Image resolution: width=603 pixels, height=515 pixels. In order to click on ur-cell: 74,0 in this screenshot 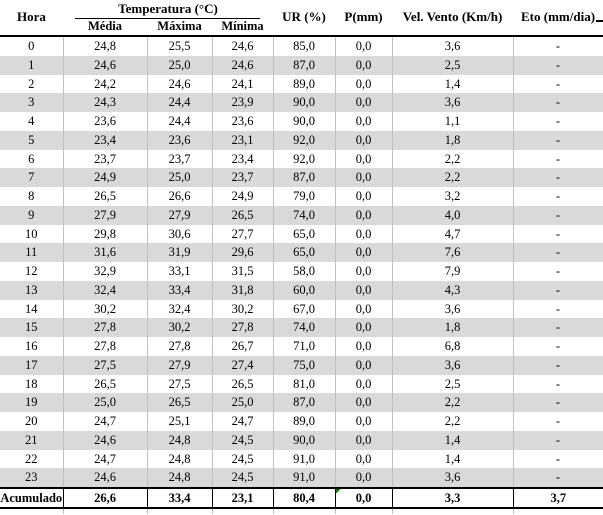, I will do `click(304, 215)`.